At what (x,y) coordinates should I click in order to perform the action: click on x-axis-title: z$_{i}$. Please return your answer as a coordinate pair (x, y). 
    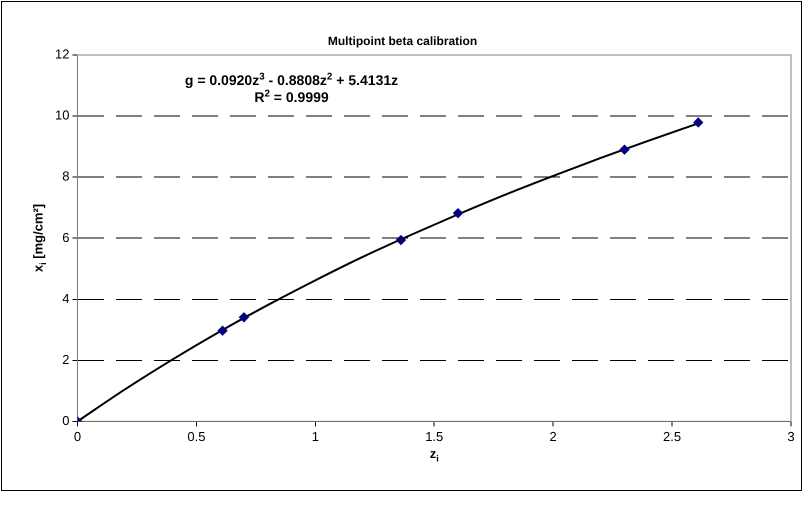
    Looking at the image, I should click on (434, 455).